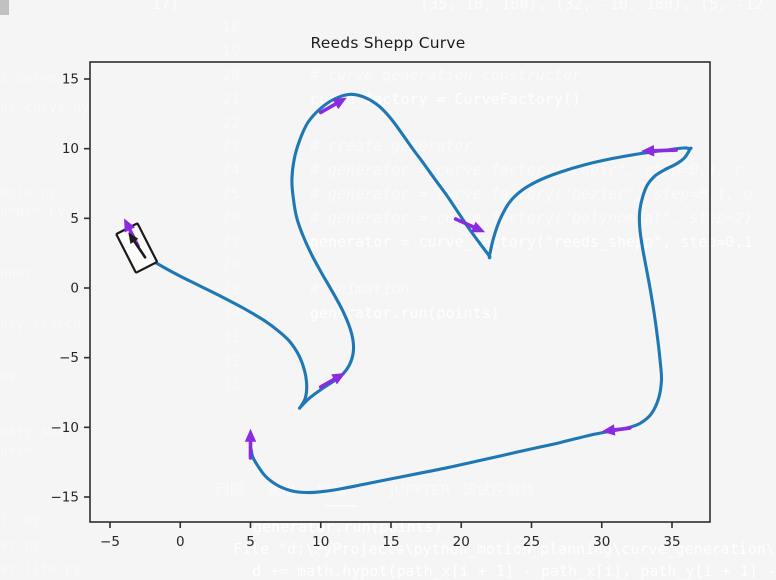  What do you see at coordinates (388, 43) in the screenshot?
I see `plot-title: Reeds Shepp Curve` at bounding box center [388, 43].